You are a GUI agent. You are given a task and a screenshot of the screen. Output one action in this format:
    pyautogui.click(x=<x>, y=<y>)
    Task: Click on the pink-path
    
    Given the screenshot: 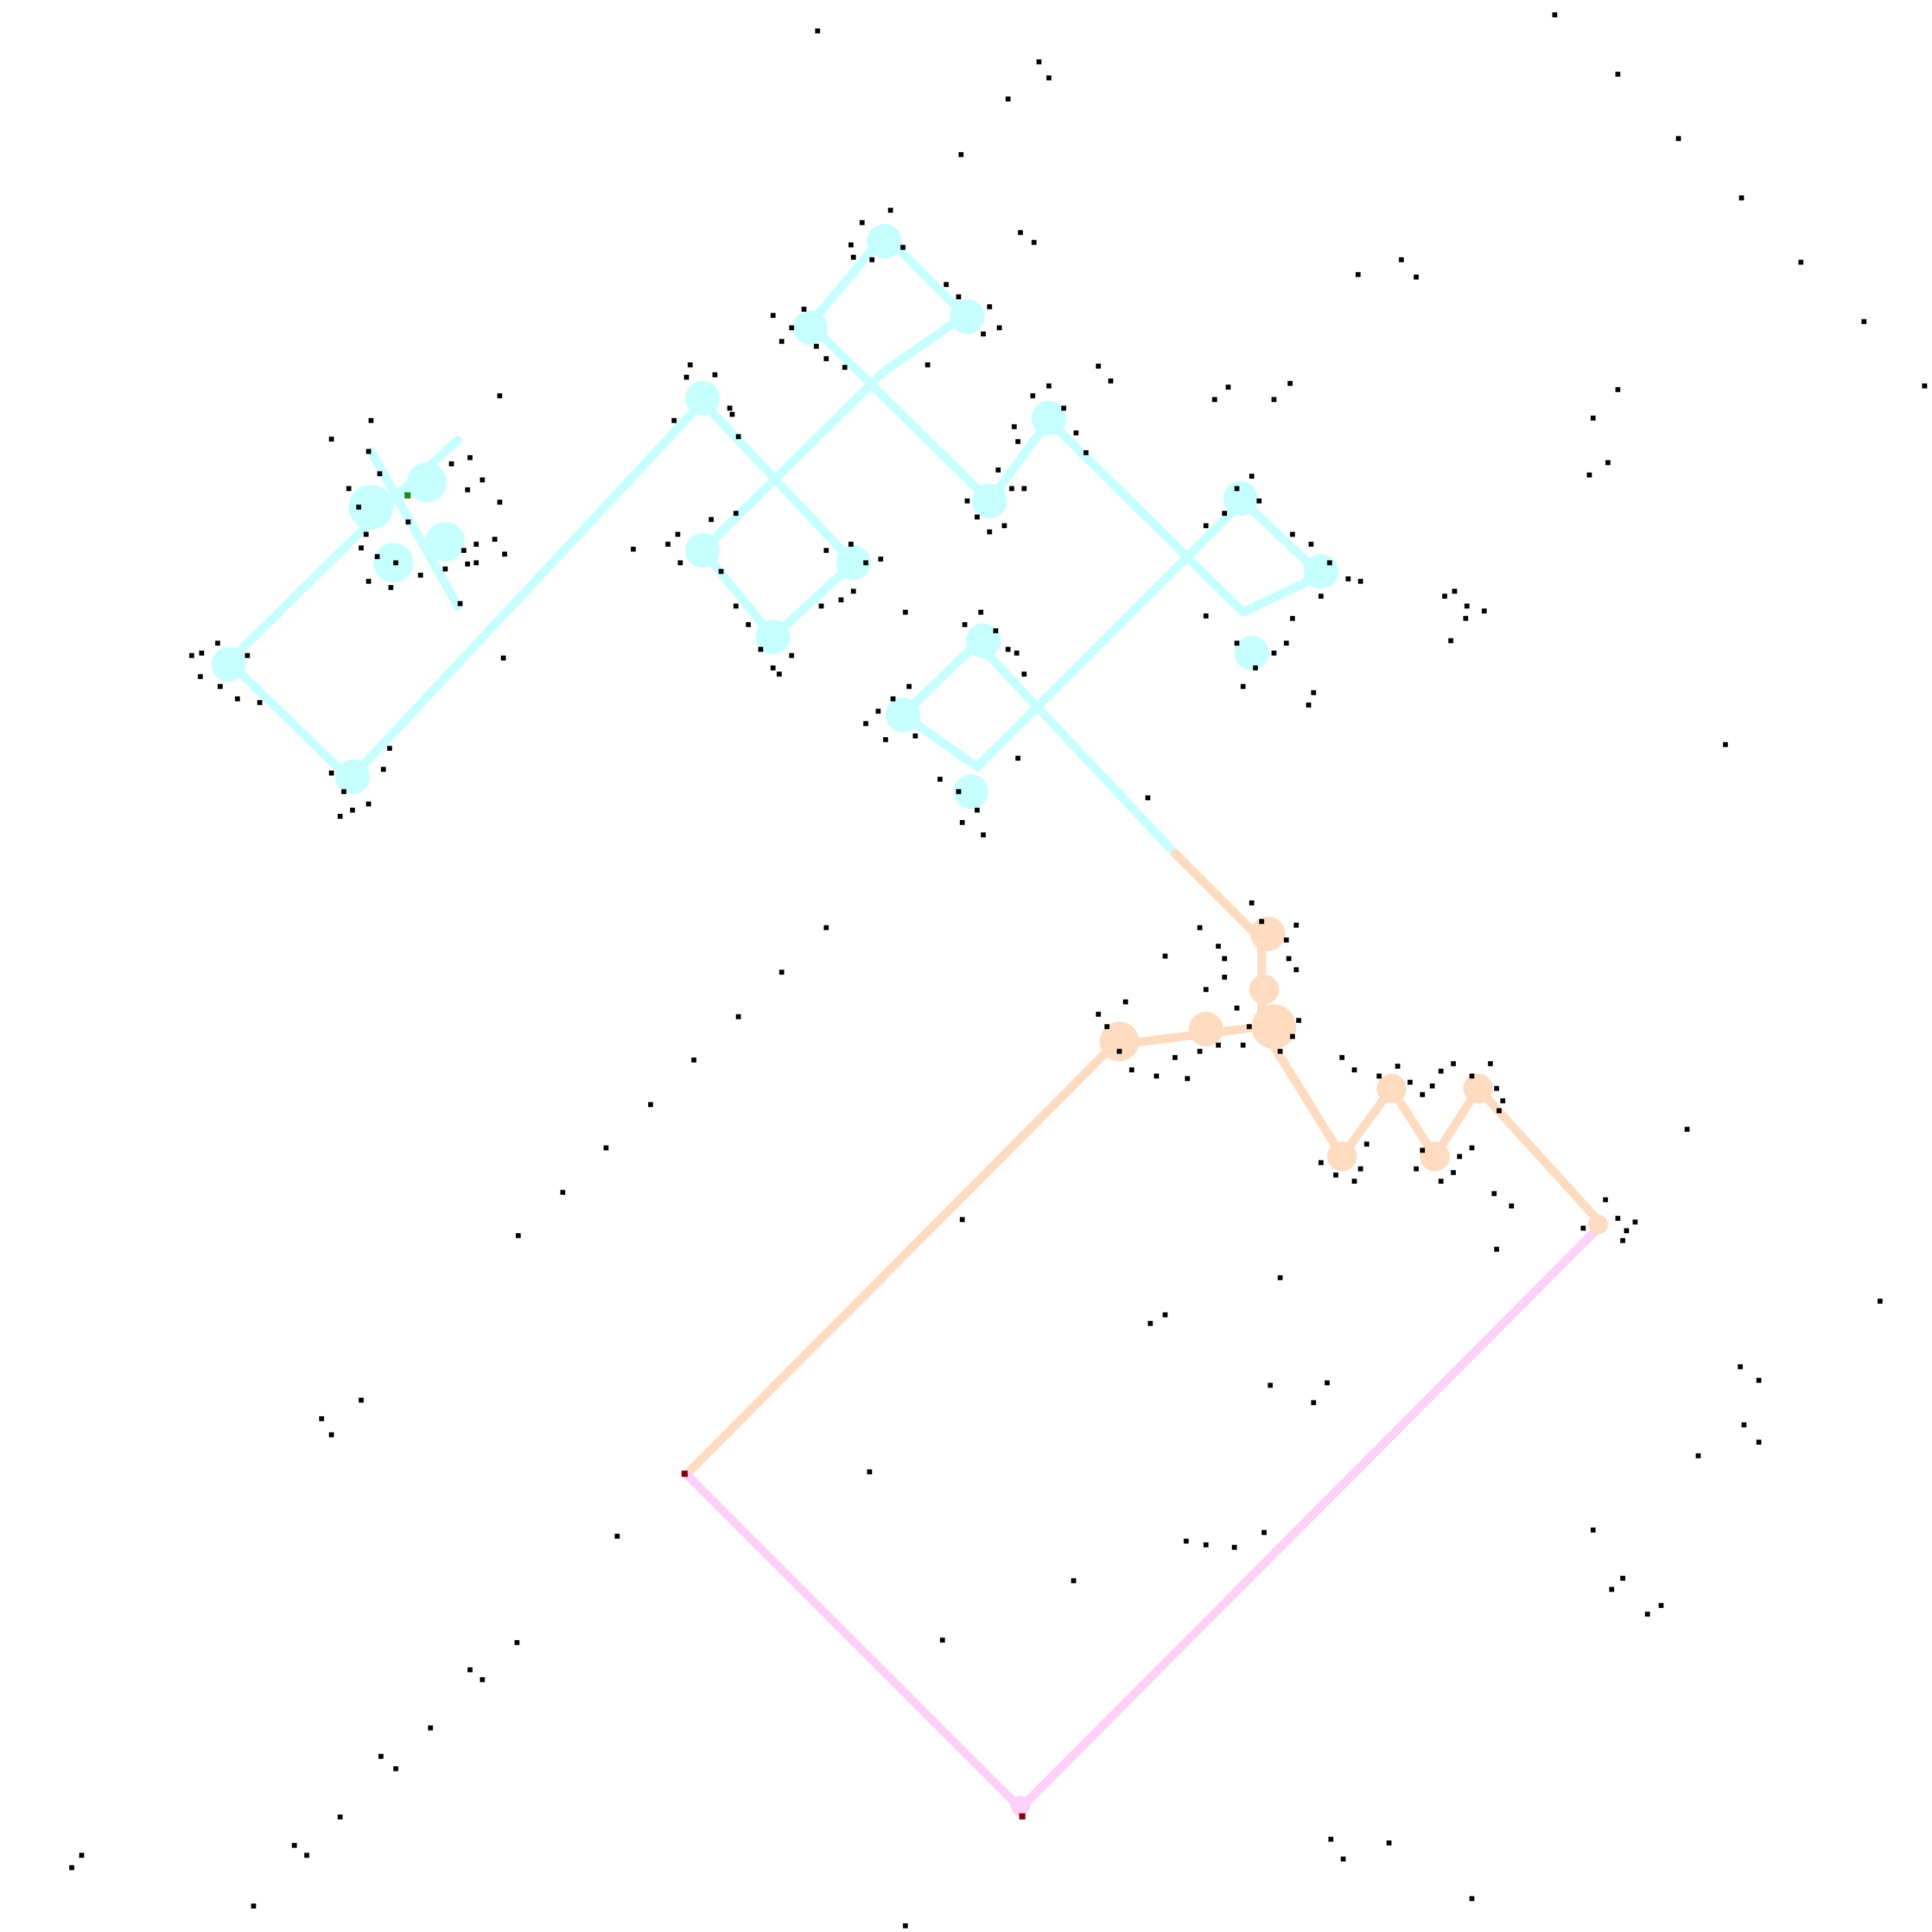 What is the action you would take?
    pyautogui.click(x=1144, y=1516)
    